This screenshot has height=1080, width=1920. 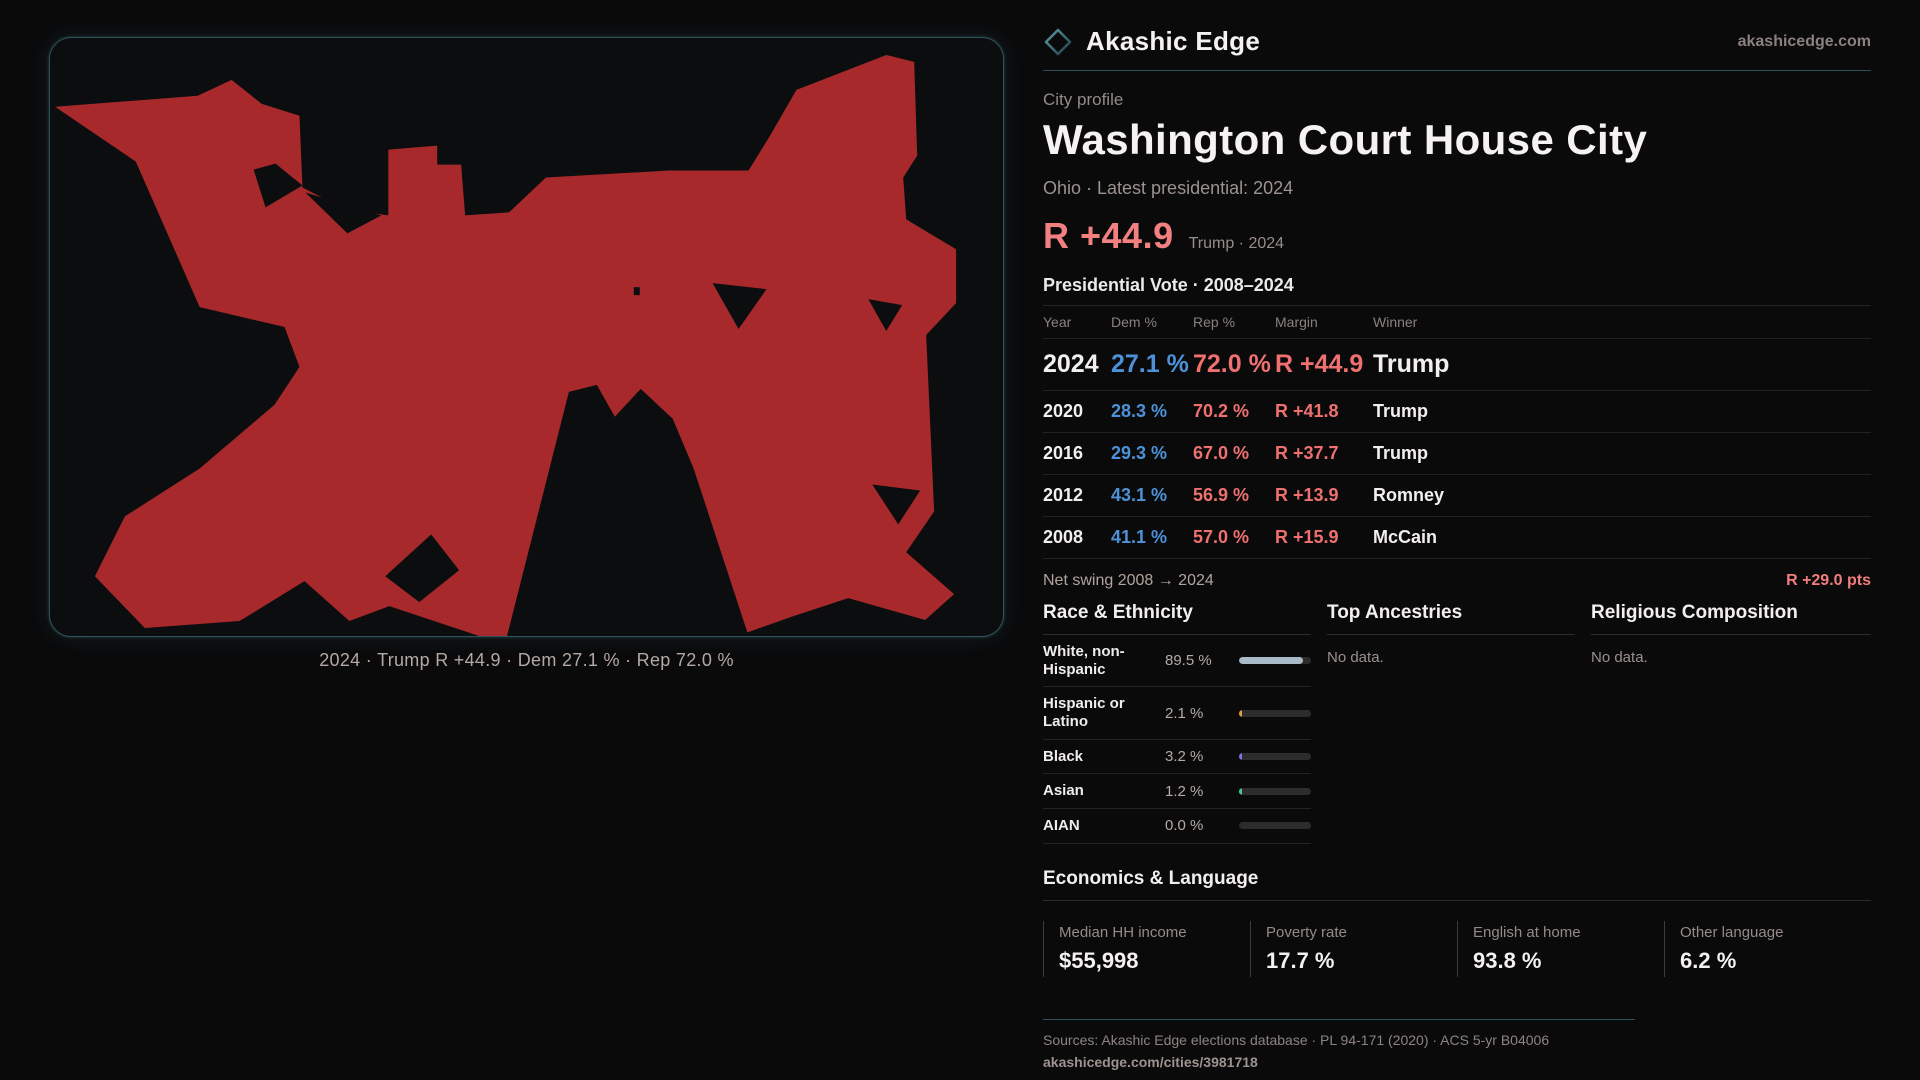 What do you see at coordinates (1457, 412) in the screenshot?
I see `table-row: 2020 28.3 % 70.2 % R +41.8 Trump` at bounding box center [1457, 412].